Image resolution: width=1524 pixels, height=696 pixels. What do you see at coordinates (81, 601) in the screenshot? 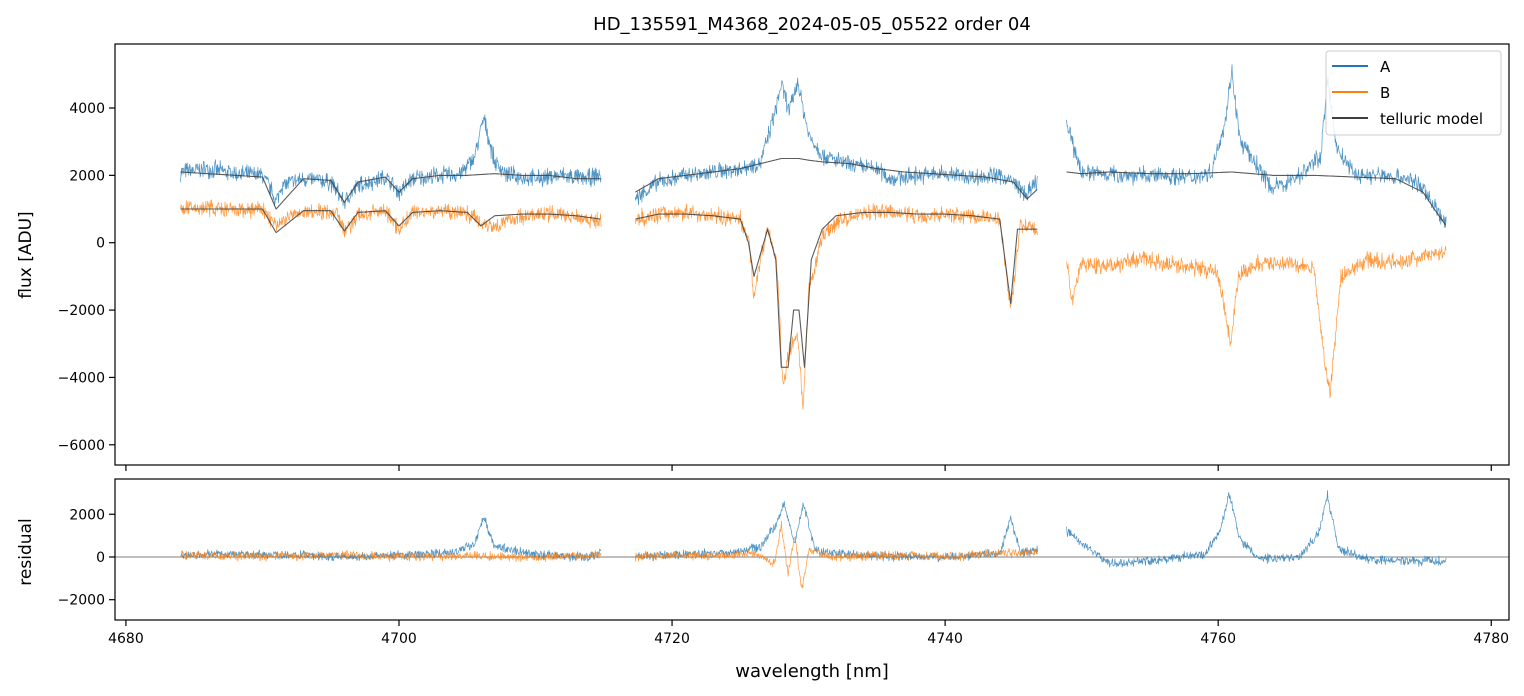
I see `residual-y-tick-label: −2000` at bounding box center [81, 601].